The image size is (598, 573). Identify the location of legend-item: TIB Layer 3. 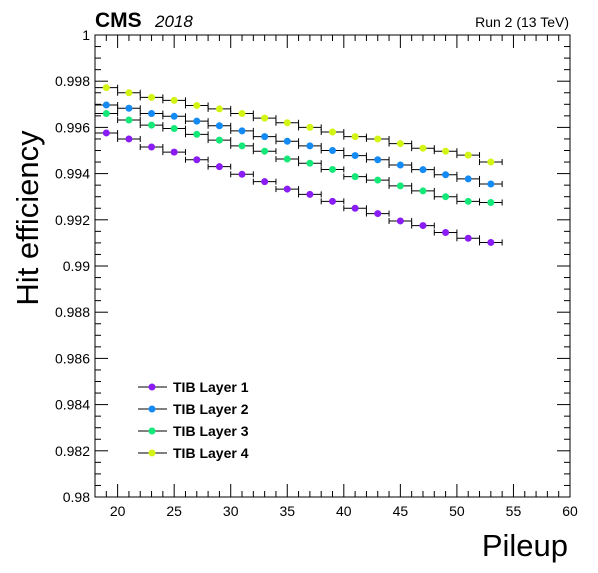
(193, 431).